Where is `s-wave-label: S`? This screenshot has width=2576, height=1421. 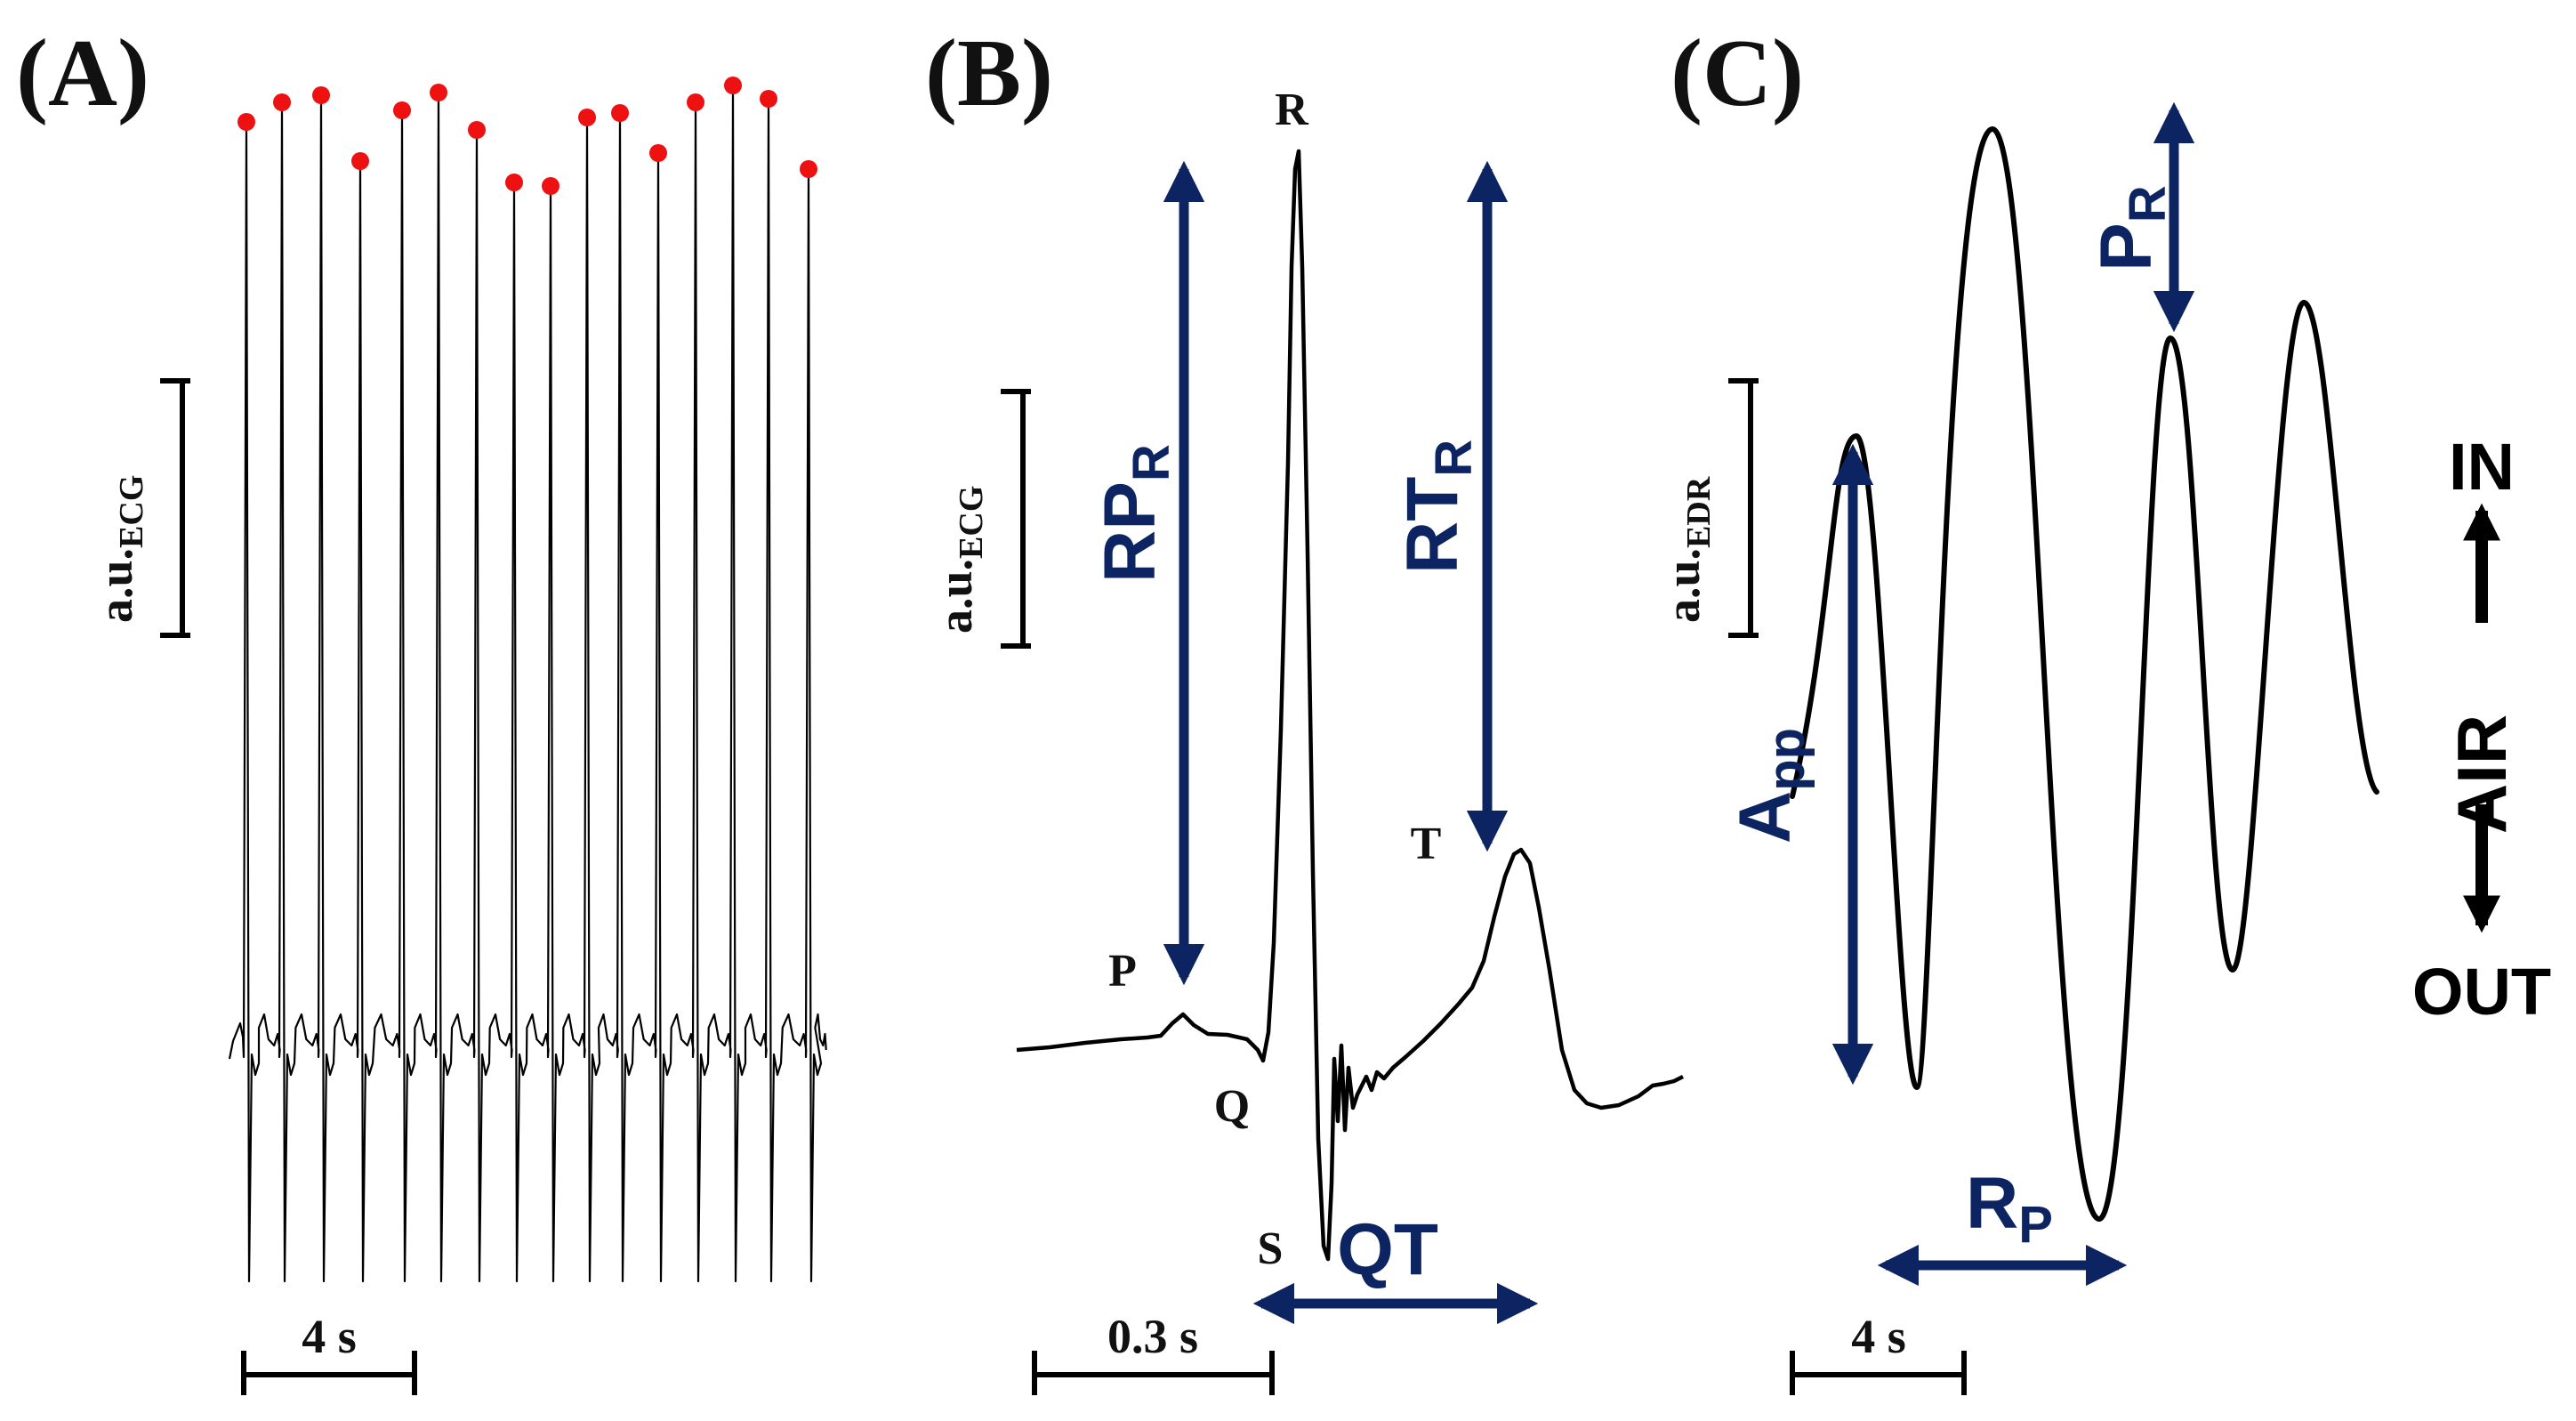
s-wave-label: S is located at coordinates (1271, 1248).